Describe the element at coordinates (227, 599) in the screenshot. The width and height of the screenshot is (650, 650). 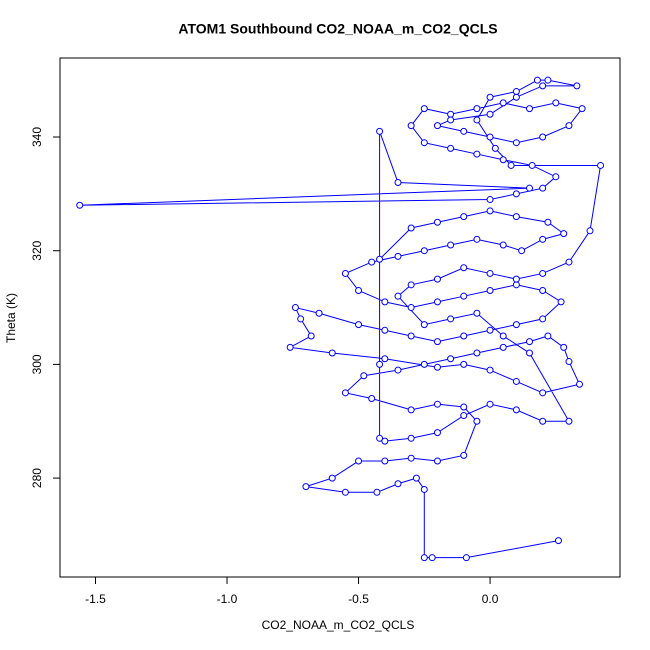
I see `x-tick-label: -1.0` at that location.